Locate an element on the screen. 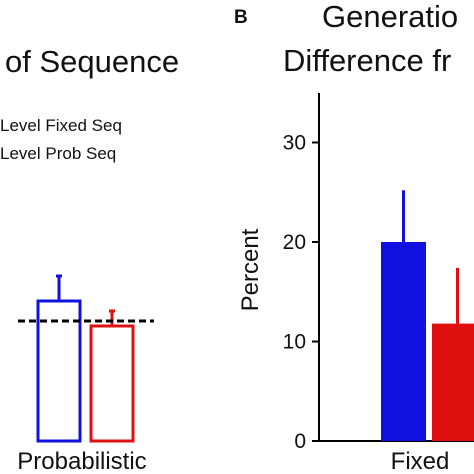 This screenshot has height=474, width=474. panel-b-y-ticks: 0 10 20 30 is located at coordinates (301, 292).